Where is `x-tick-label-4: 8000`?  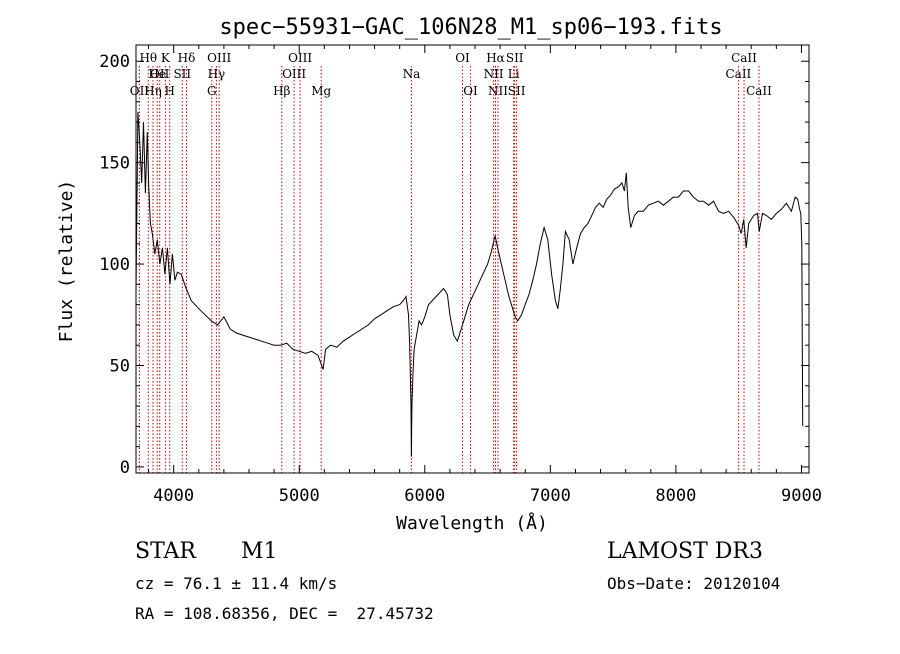
x-tick-label-4: 8000 is located at coordinates (675, 496).